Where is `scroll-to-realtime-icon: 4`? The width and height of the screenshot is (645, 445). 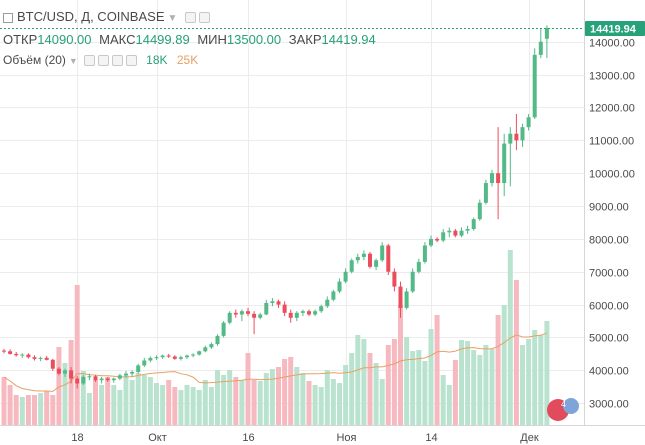
scroll-to-realtime-icon: 4 is located at coordinates (563, 409).